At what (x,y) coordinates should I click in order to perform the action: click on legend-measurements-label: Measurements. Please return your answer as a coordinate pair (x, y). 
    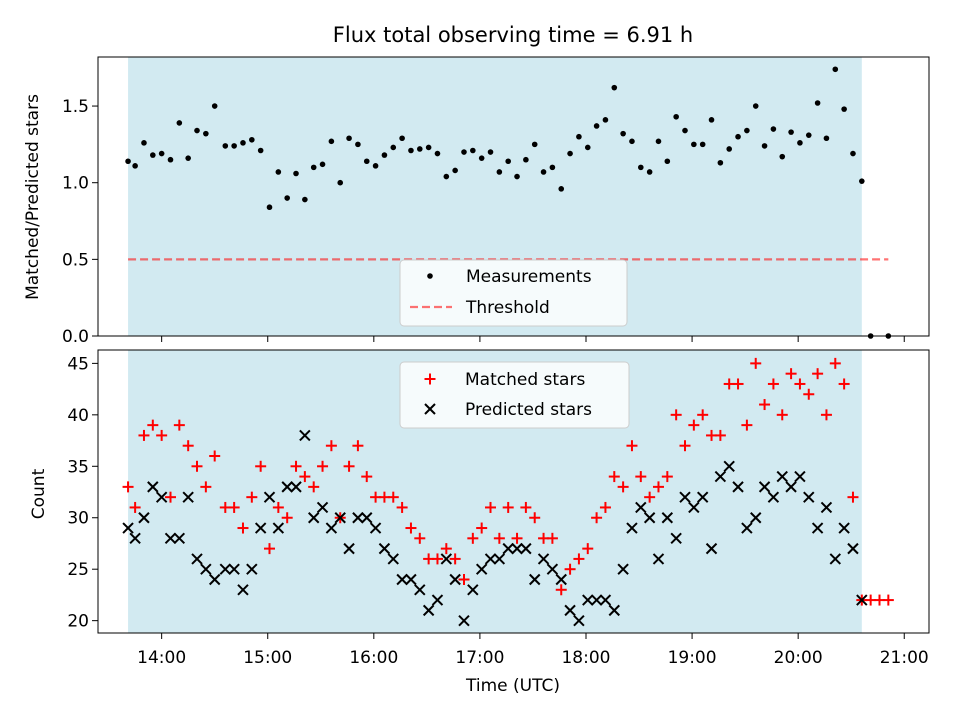
    Looking at the image, I should click on (529, 277).